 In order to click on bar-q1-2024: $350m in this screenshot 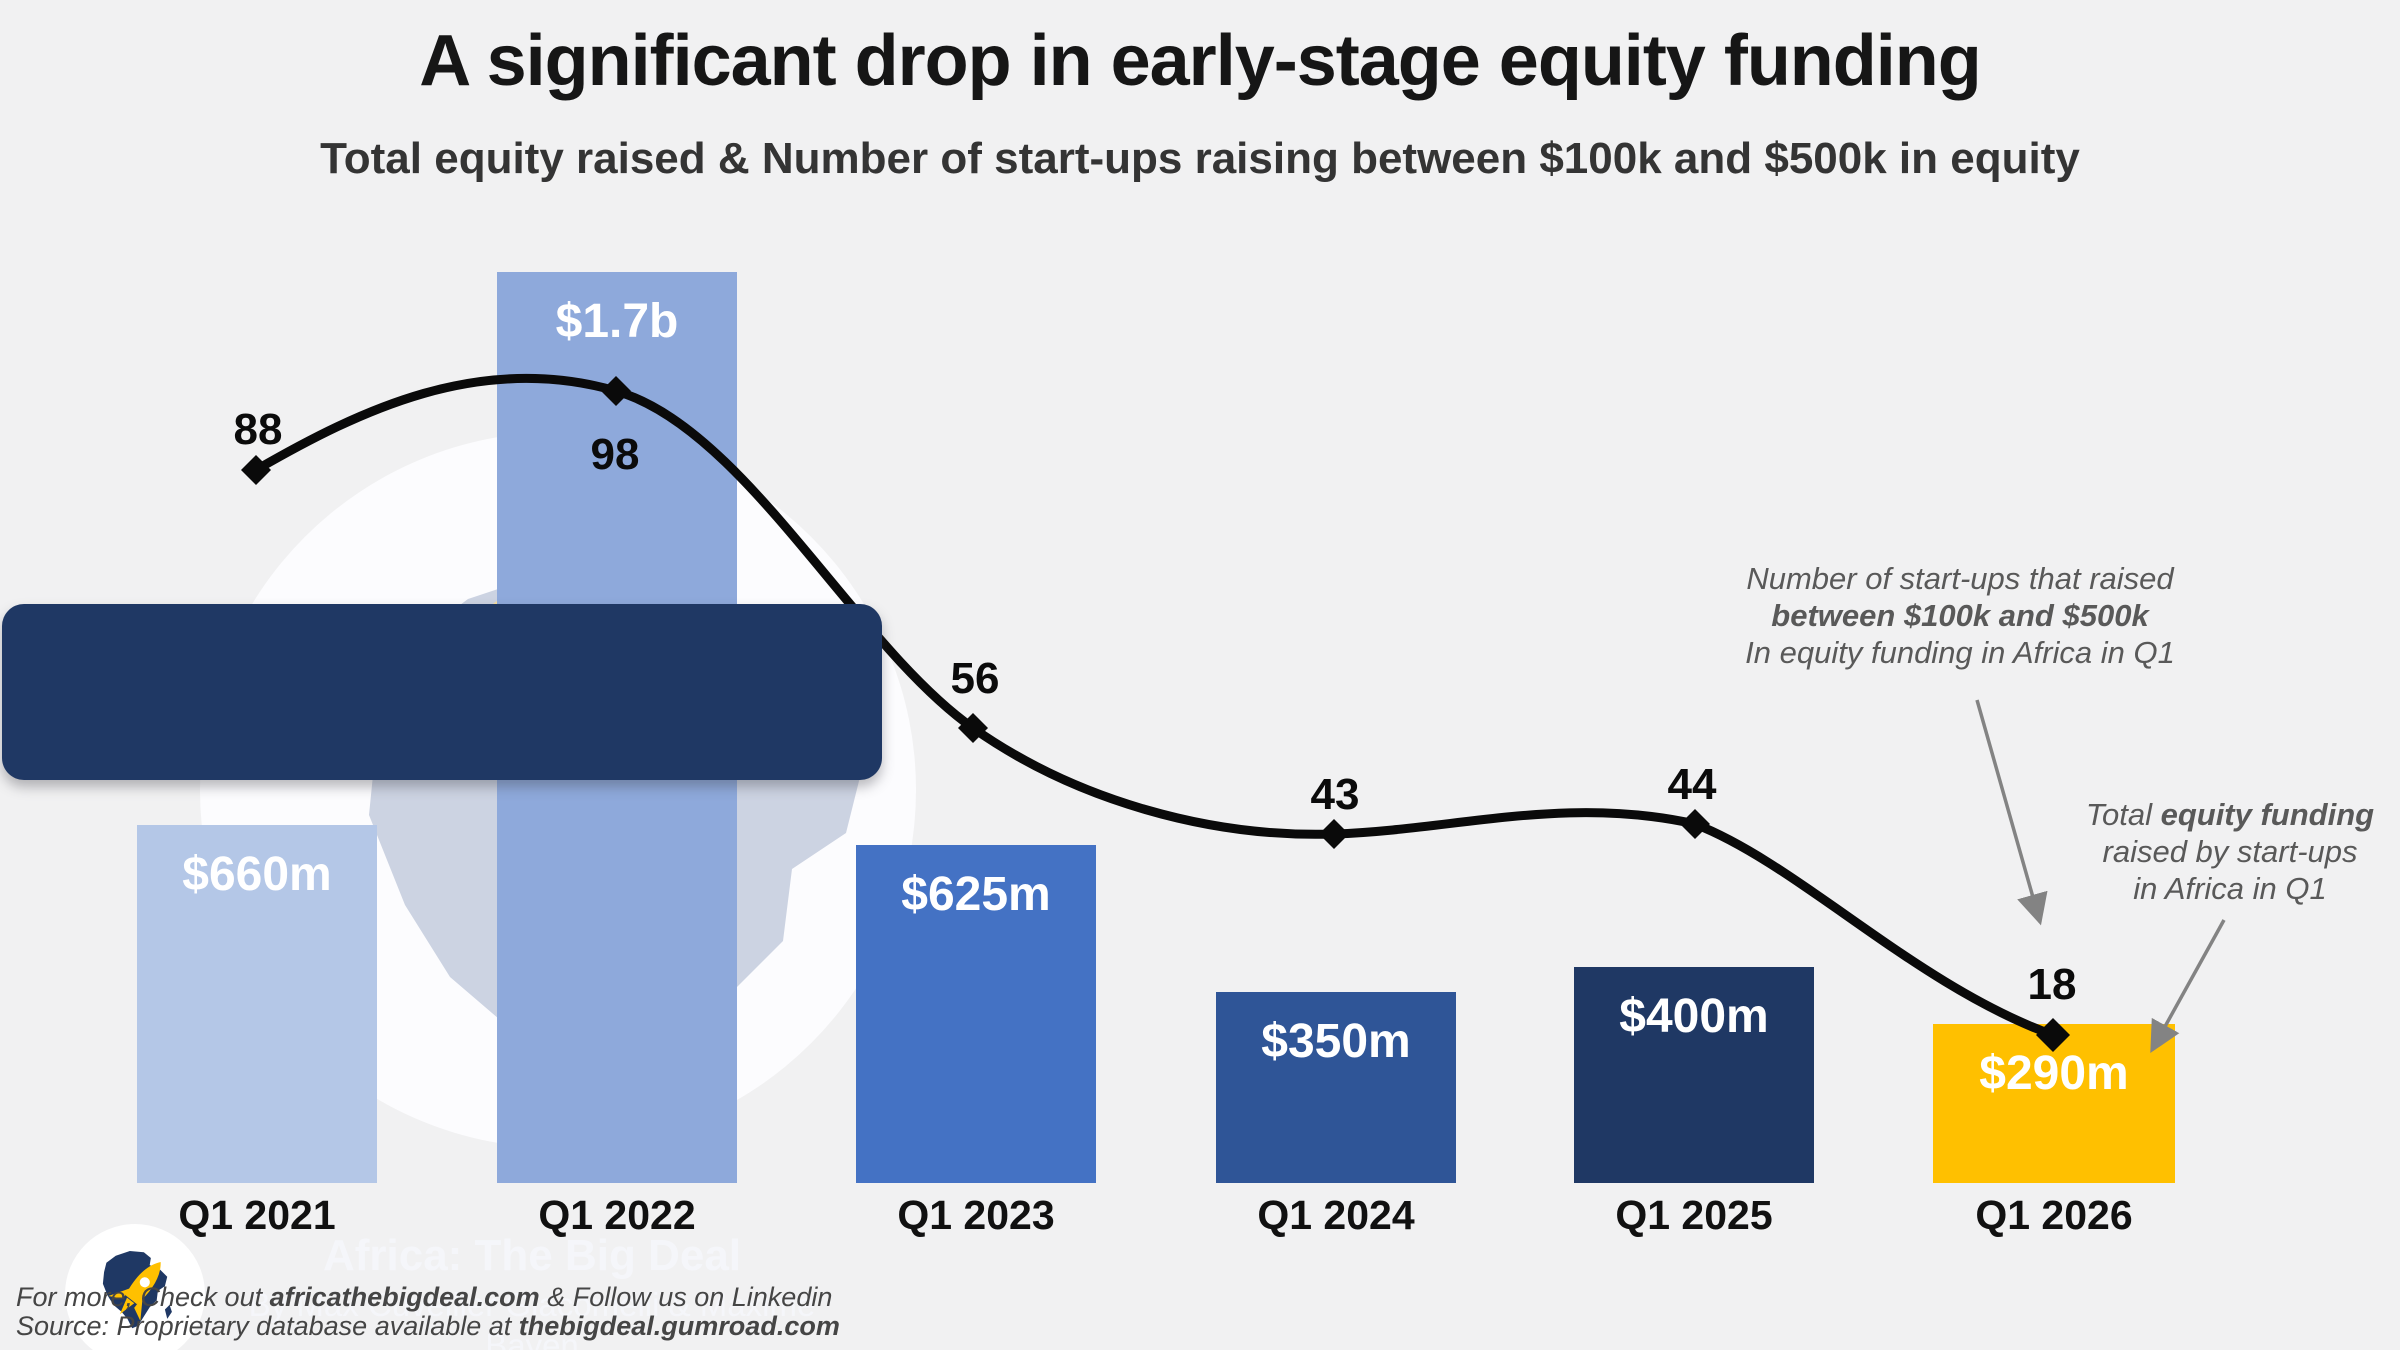, I will do `click(1336, 1087)`.